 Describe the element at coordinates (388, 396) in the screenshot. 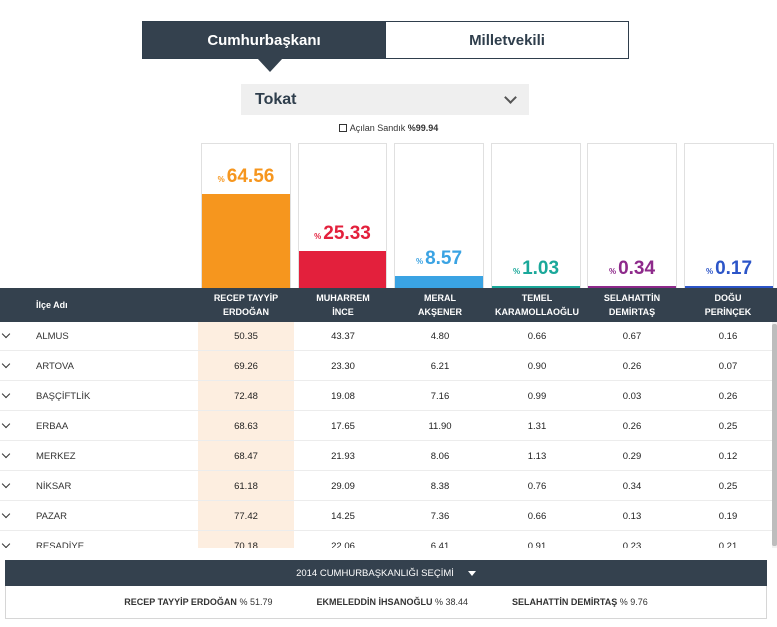

I see `table-row: BAŞÇİFTLİK 72.48 19.08 7.16 0.99 0.03 0.26` at that location.